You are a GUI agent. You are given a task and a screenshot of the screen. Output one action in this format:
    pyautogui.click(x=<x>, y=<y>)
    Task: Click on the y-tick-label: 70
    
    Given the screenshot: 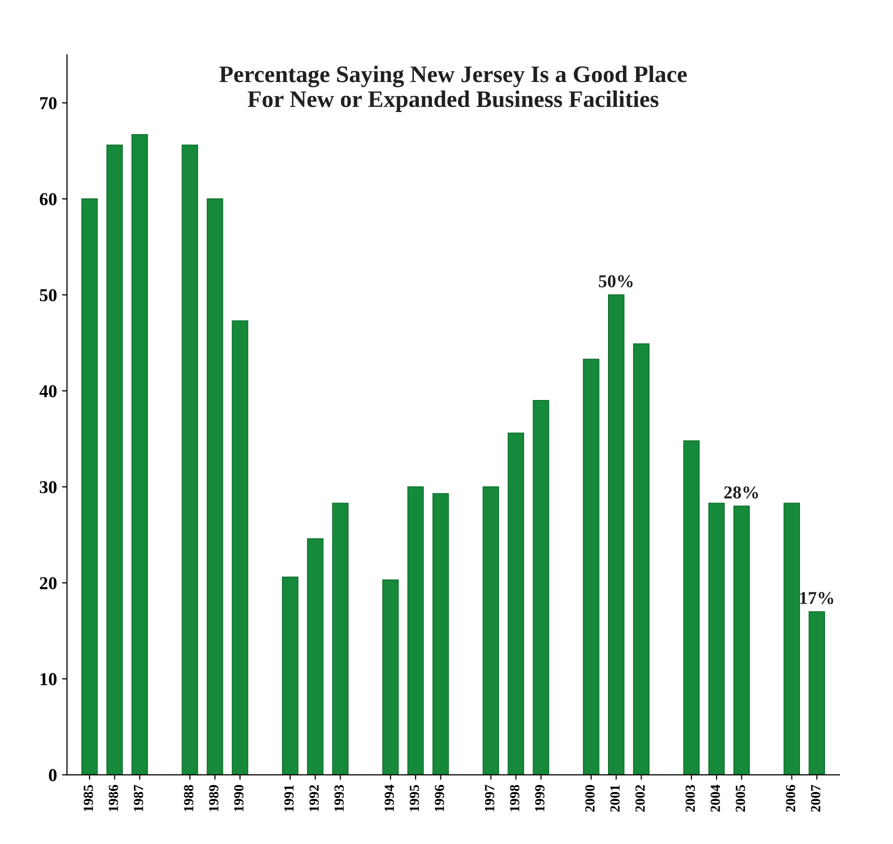 What is the action you would take?
    pyautogui.click(x=48, y=103)
    